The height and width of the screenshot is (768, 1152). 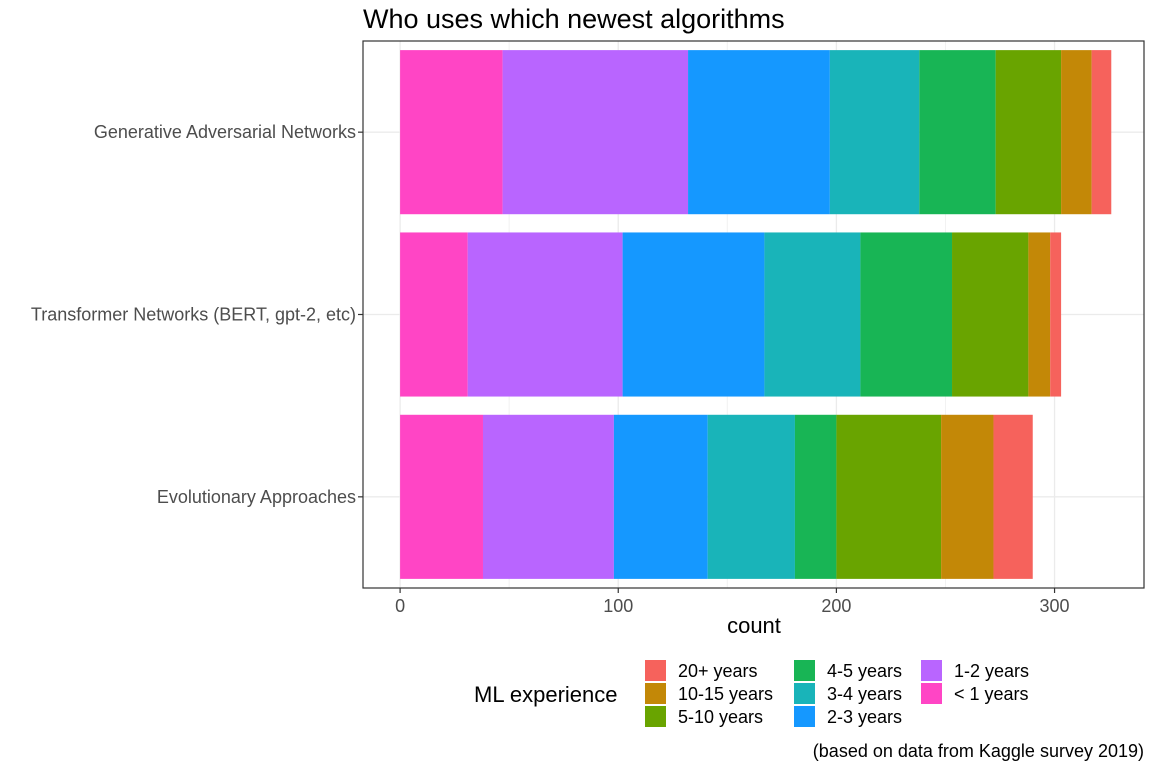 What do you see at coordinates (991, 694) in the screenshot?
I see `legend-label: < 1 years` at bounding box center [991, 694].